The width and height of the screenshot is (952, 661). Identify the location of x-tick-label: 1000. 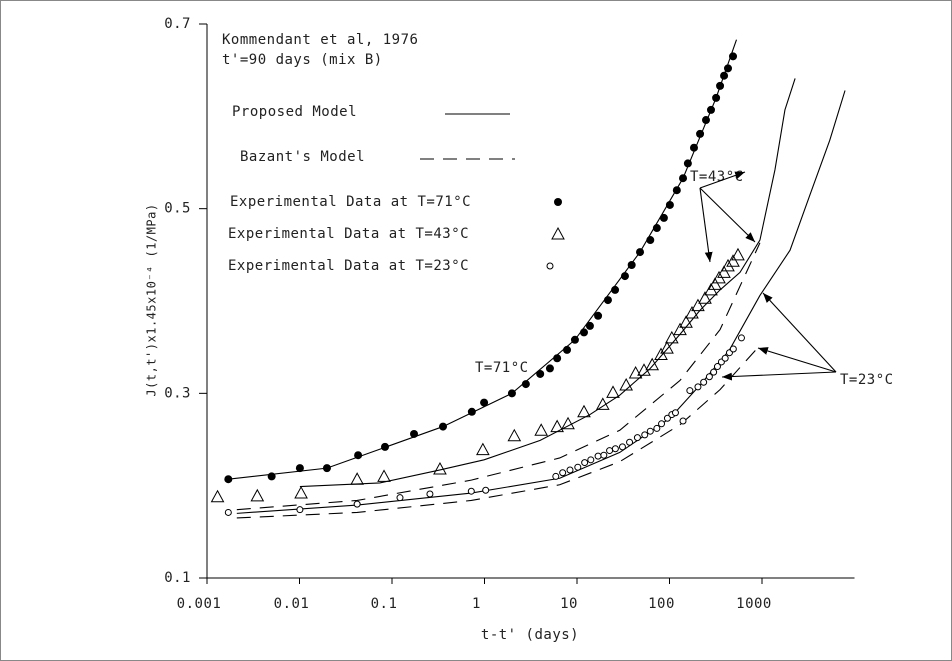
(754, 604).